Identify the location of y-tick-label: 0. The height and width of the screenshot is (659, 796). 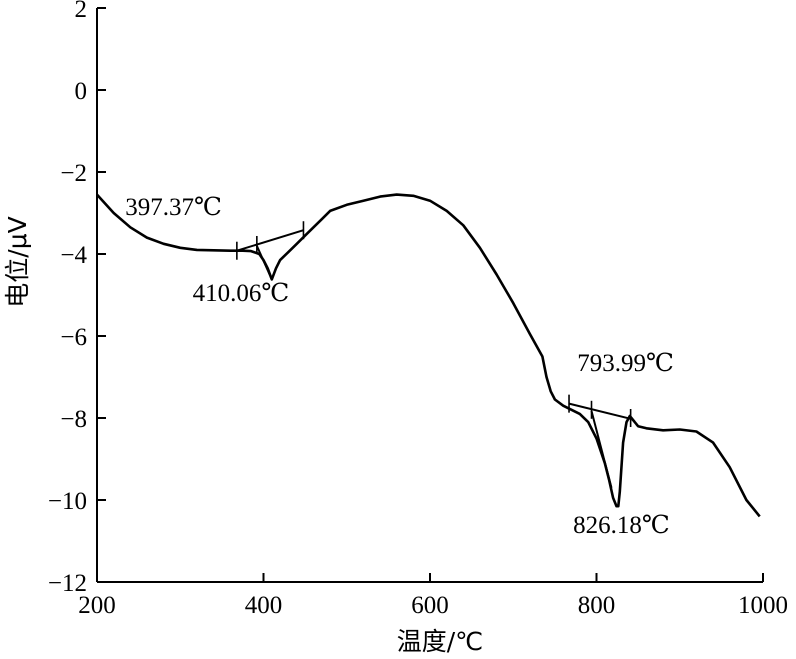
(81, 91).